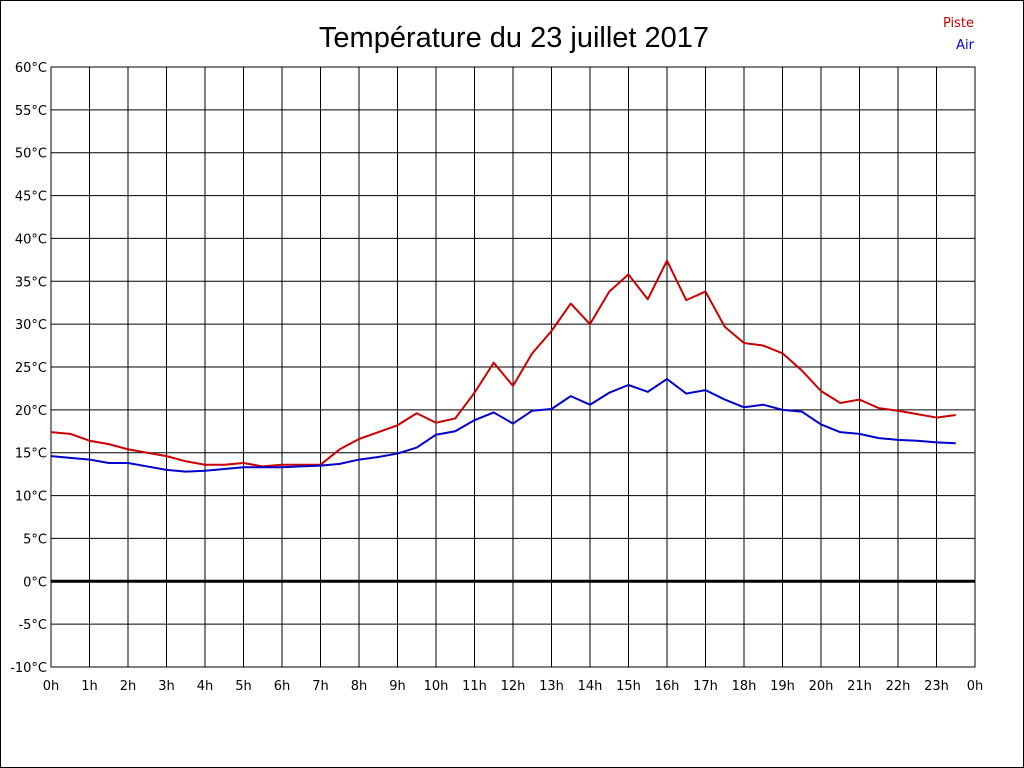 This screenshot has height=768, width=1024. What do you see at coordinates (31, 411) in the screenshot?
I see `y-tick-label: 20°C` at bounding box center [31, 411].